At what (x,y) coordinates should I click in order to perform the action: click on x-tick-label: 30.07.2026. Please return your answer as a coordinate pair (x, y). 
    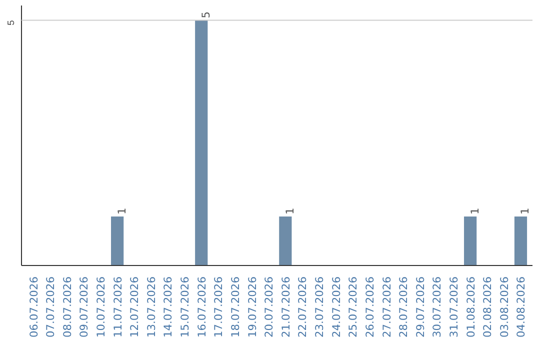
    Looking at the image, I should click on (437, 307).